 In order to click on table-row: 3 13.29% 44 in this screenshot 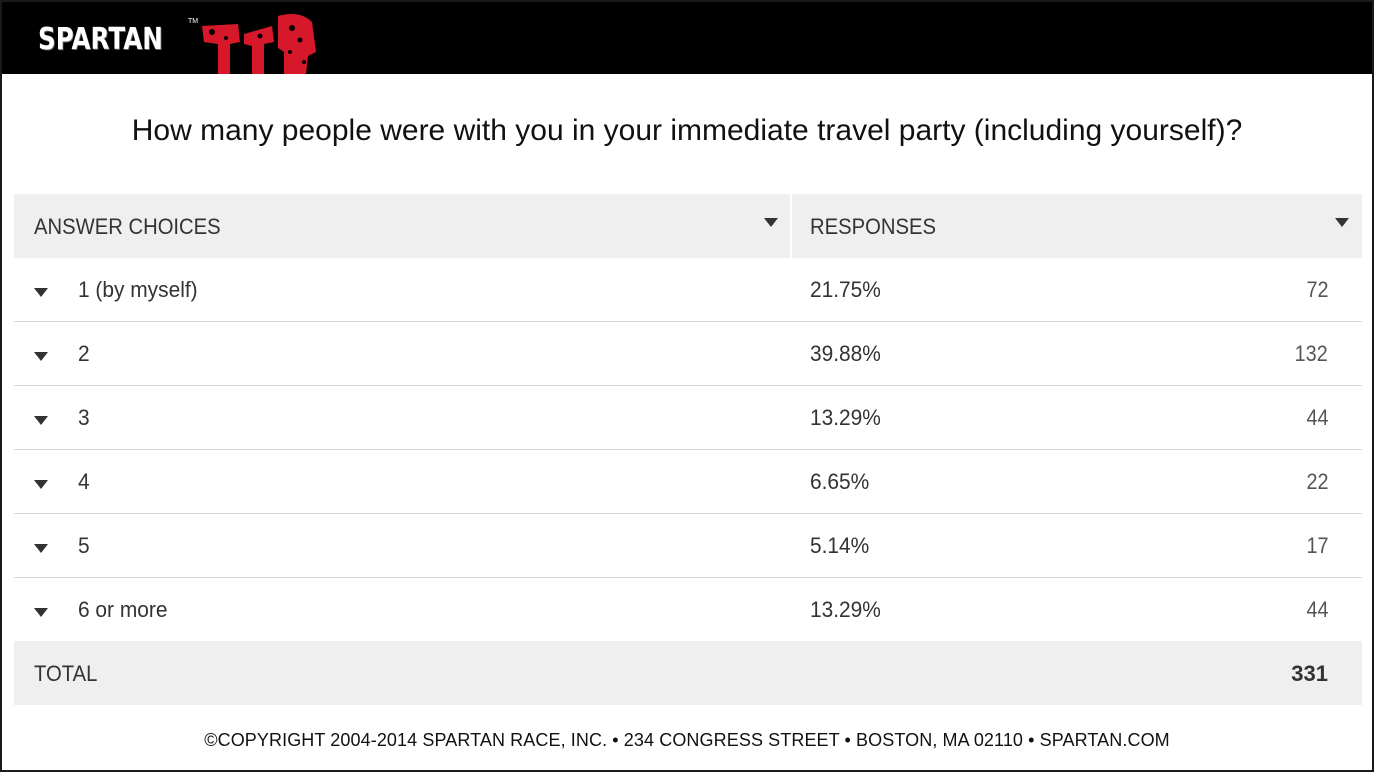, I will do `click(688, 418)`.